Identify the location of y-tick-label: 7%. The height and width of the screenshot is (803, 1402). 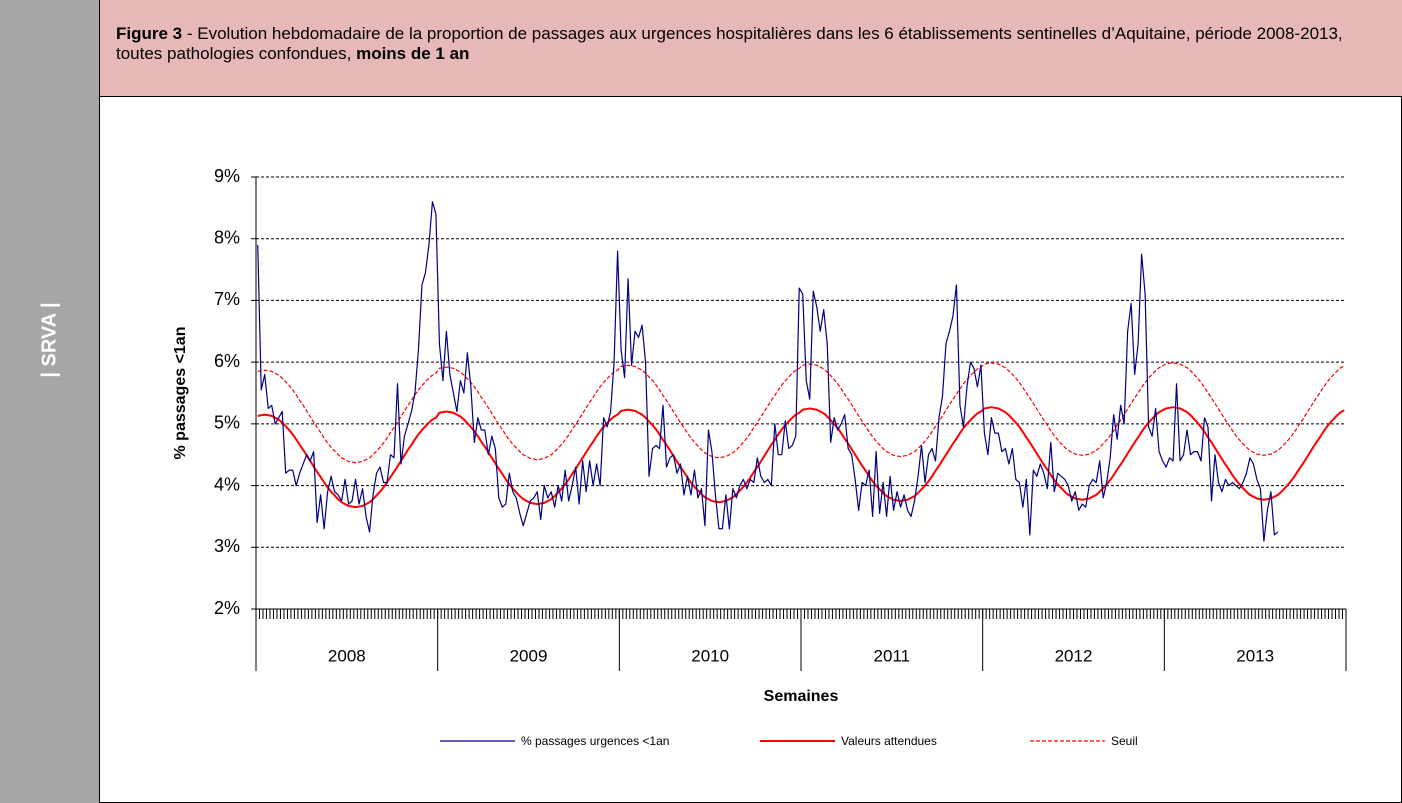
(227, 299).